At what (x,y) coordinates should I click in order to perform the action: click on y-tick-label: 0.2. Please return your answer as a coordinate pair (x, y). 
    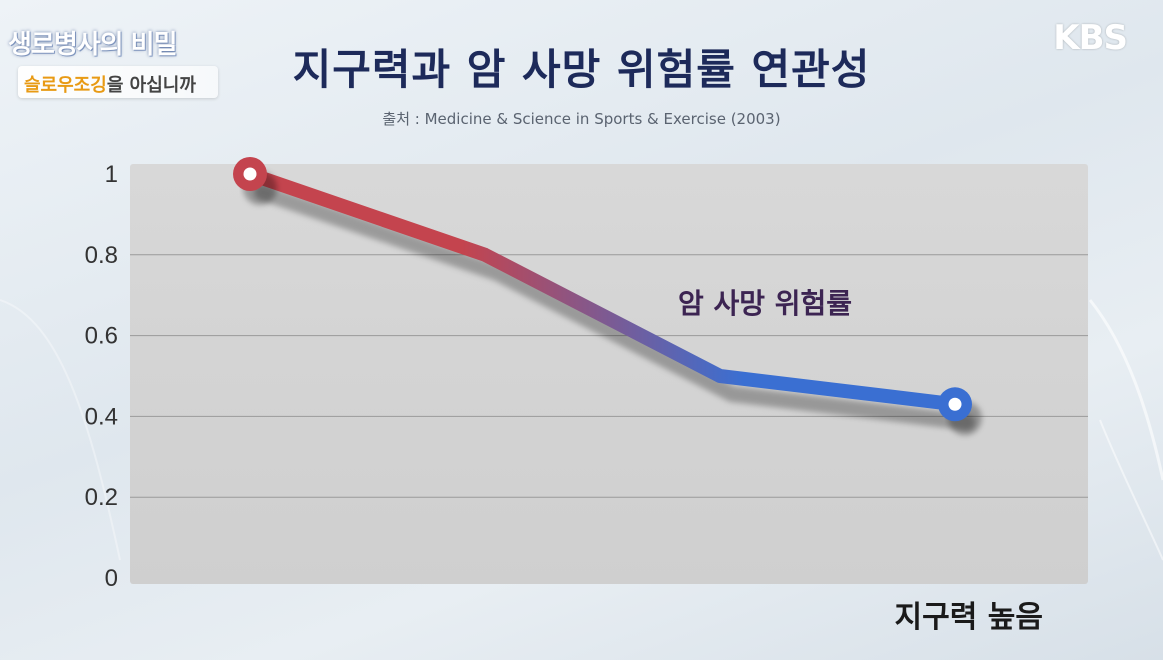
    Looking at the image, I should click on (101, 497).